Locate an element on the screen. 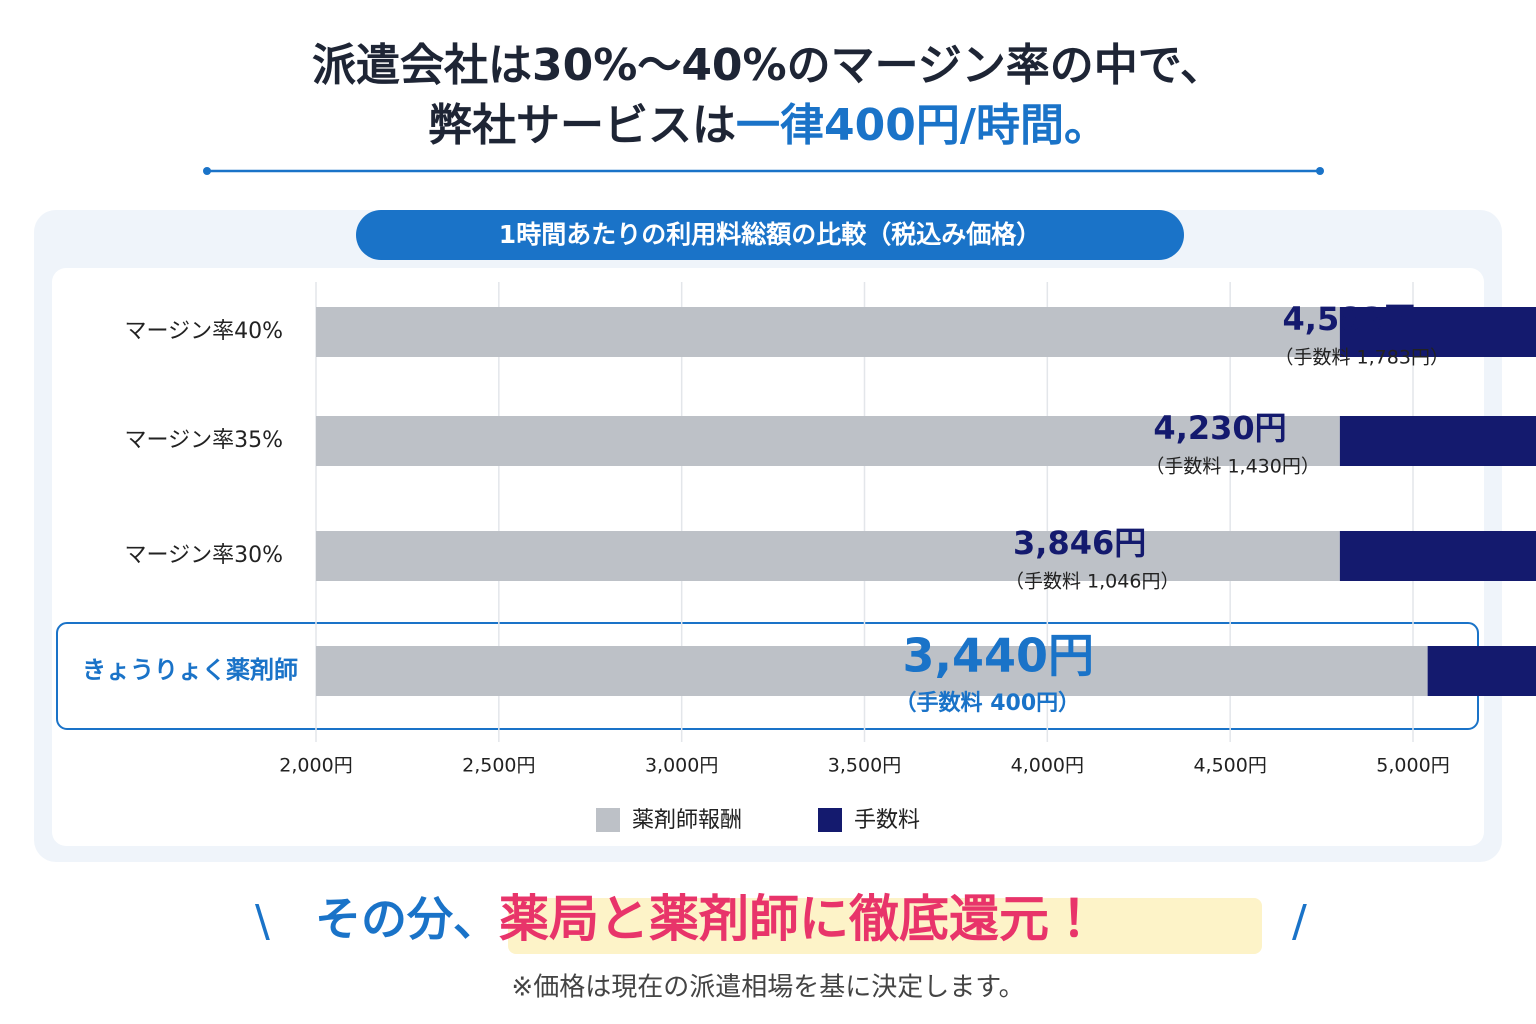  headline-highlight: 一律400円/時間。 is located at coordinates (922, 125).